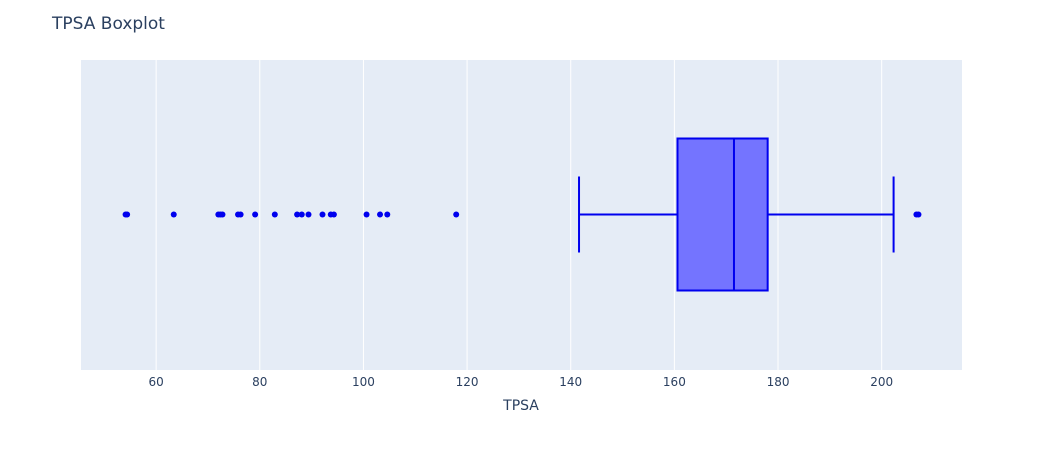 The height and width of the screenshot is (450, 1042). I want to click on x-axis-title: TPSA, so click(520, 406).